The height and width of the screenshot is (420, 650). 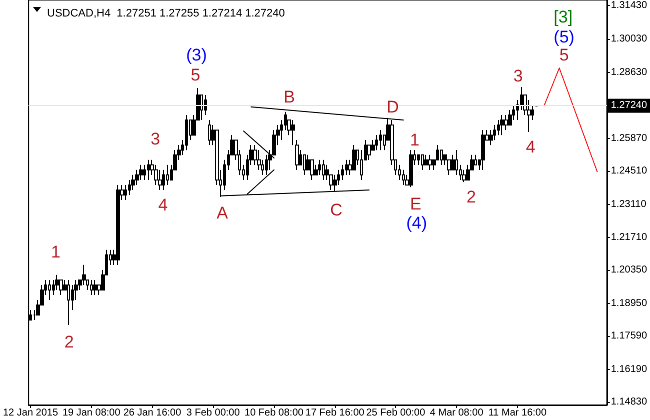 What do you see at coordinates (289, 97) in the screenshot?
I see `annotation: B` at bounding box center [289, 97].